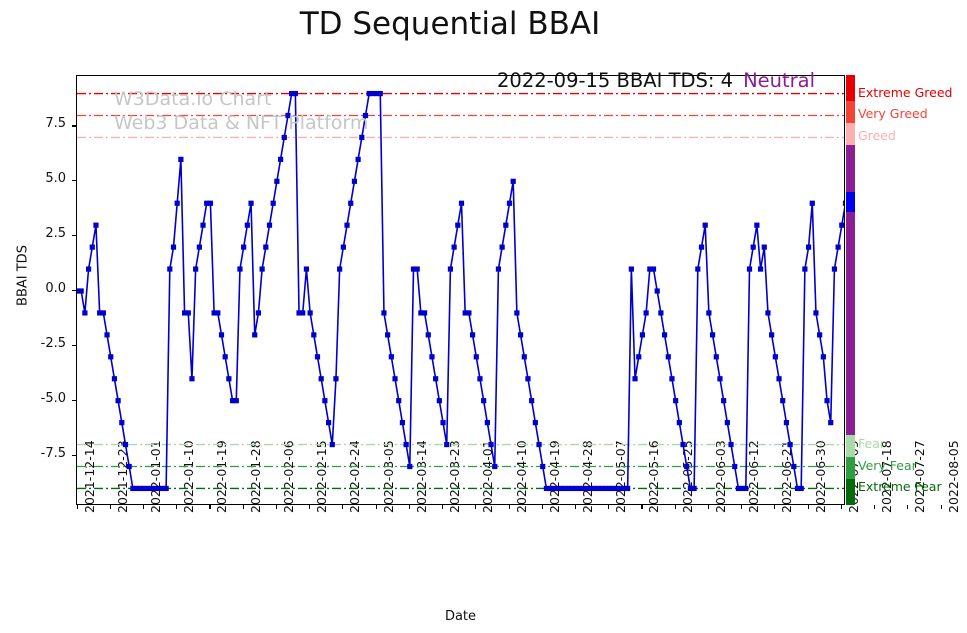 The image size is (967, 633). I want to click on current-value-annotation: 2022-09-15 BBAI TDS: 4 Neutral, so click(656, 80).